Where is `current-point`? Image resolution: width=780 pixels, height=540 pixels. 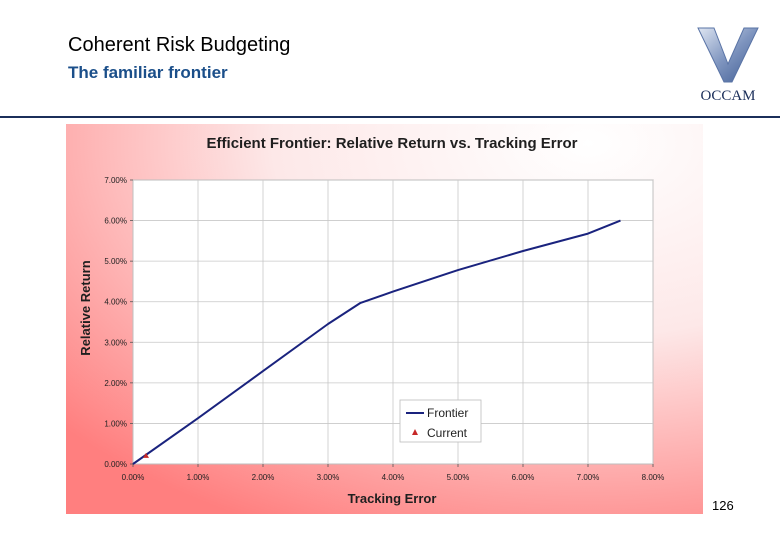 current-point is located at coordinates (146, 455).